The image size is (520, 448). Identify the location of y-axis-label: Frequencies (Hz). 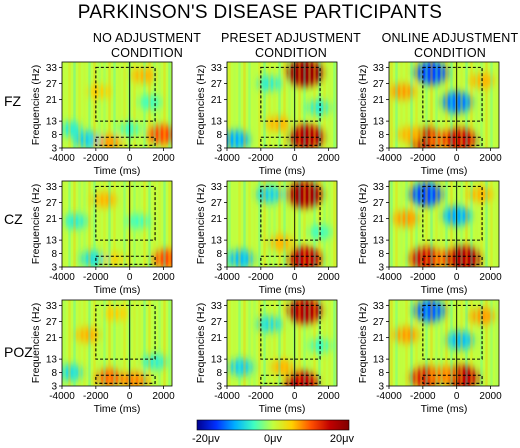
(201, 224).